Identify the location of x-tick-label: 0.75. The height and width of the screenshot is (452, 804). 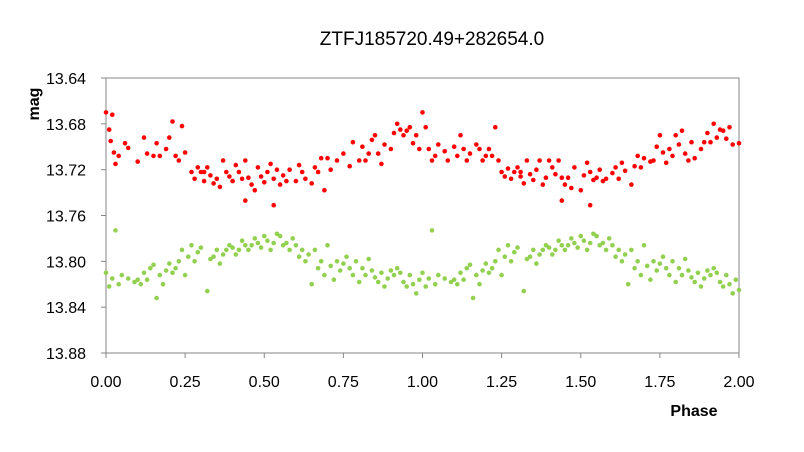
(343, 382).